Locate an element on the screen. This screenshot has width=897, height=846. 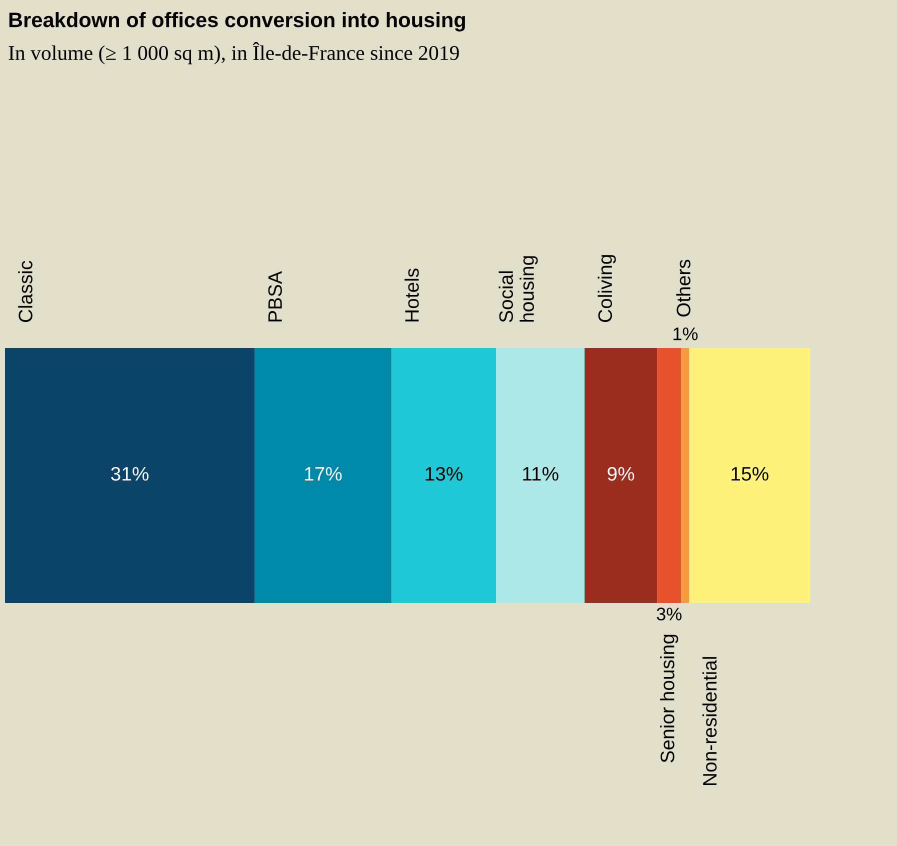
data-label: 1% is located at coordinates (686, 334).